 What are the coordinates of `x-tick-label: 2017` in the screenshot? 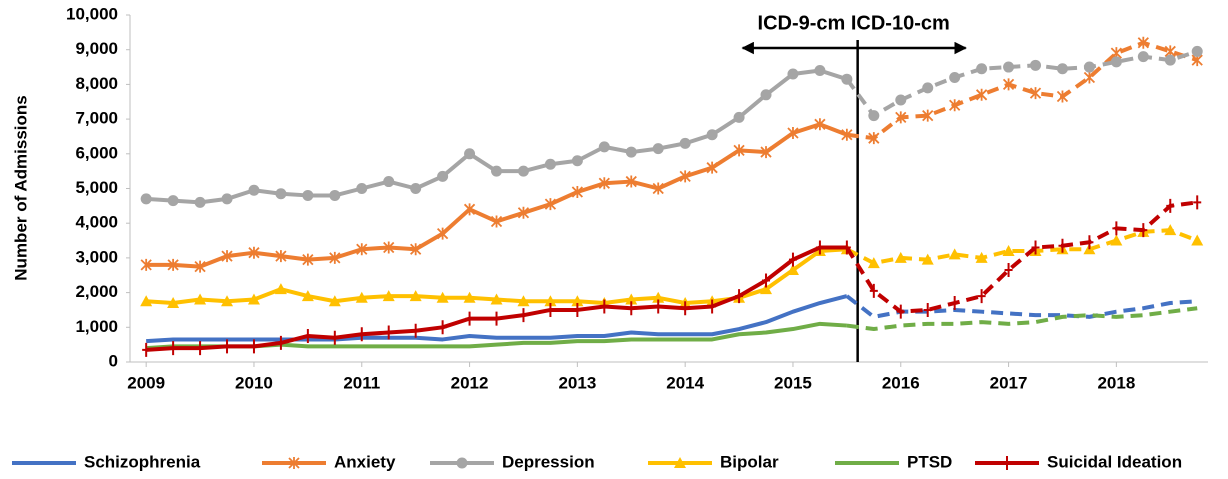 It's located at (1009, 382).